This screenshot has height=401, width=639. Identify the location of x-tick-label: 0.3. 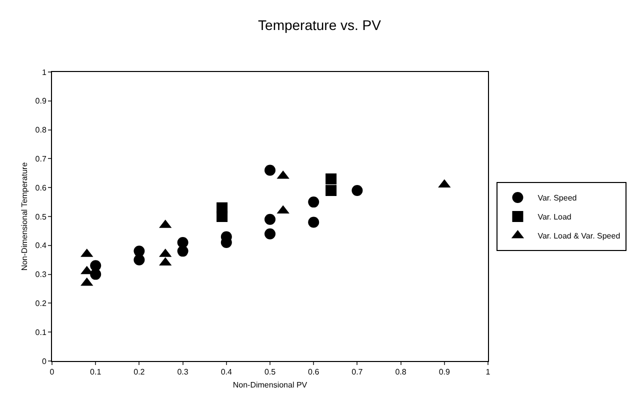
(183, 372).